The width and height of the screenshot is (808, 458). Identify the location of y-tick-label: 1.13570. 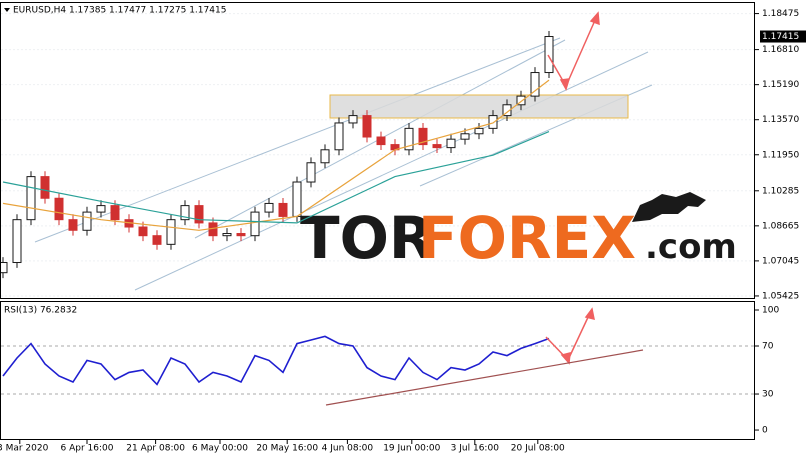
(780, 120).